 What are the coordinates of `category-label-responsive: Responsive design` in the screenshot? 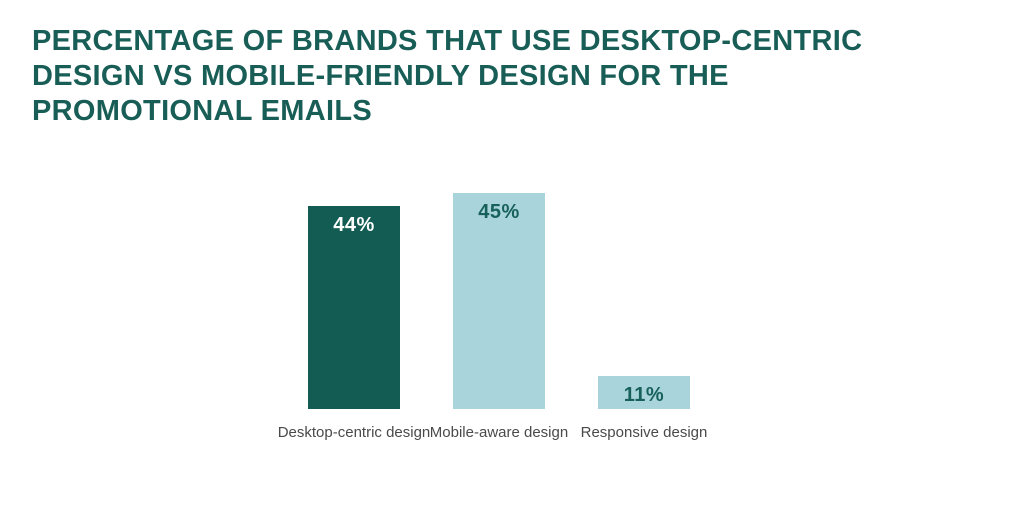 It's located at (644, 432).